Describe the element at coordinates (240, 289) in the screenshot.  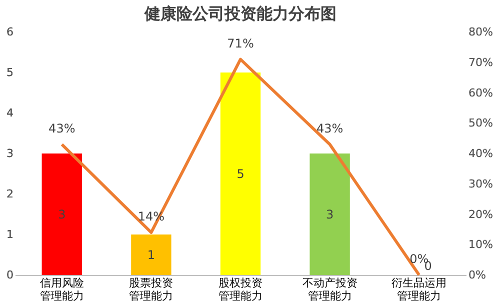
I see `x-tick-label: 股权投资管理能力` at that location.